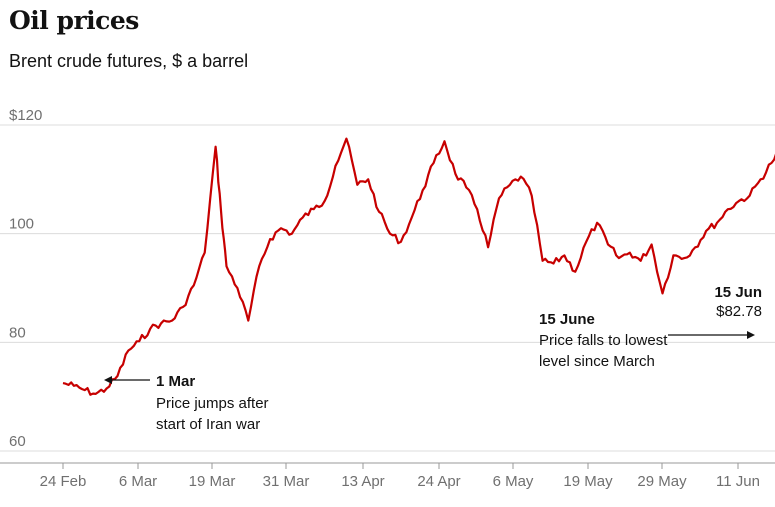 This screenshot has width=775, height=507. What do you see at coordinates (17, 332) in the screenshot?
I see `y-tick-label: 80` at bounding box center [17, 332].